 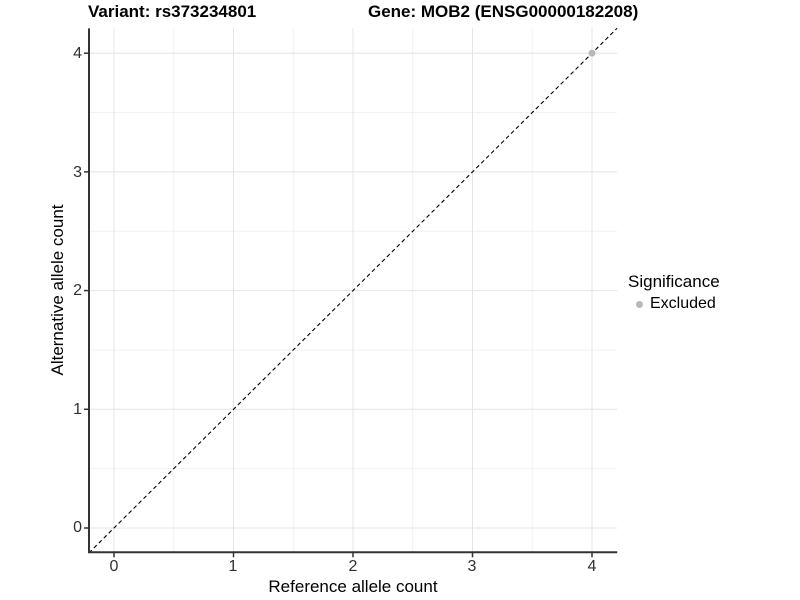 I want to click on variant-title: Variant: rs373234801, so click(x=172, y=11).